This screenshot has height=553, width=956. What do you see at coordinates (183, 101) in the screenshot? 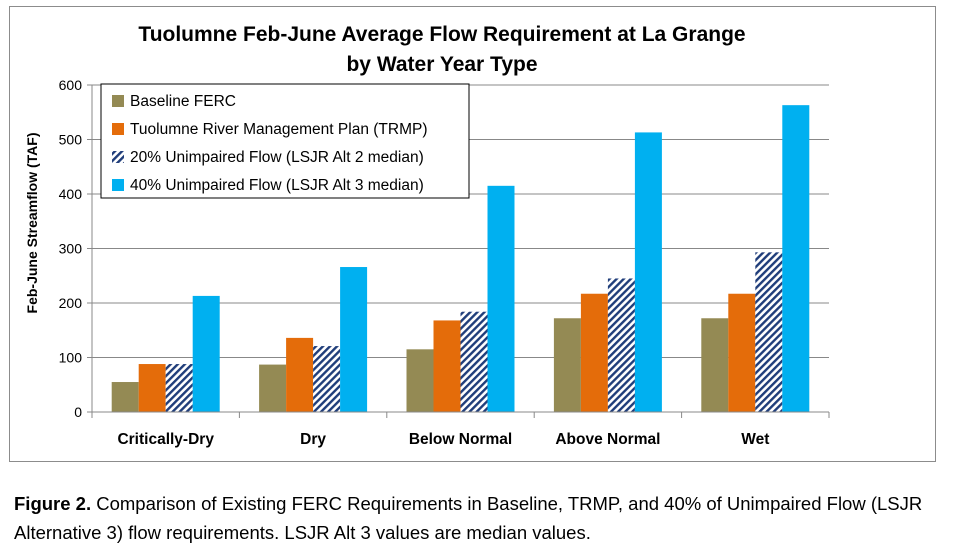
I see `legend-label: Baseline FERC` at bounding box center [183, 101].